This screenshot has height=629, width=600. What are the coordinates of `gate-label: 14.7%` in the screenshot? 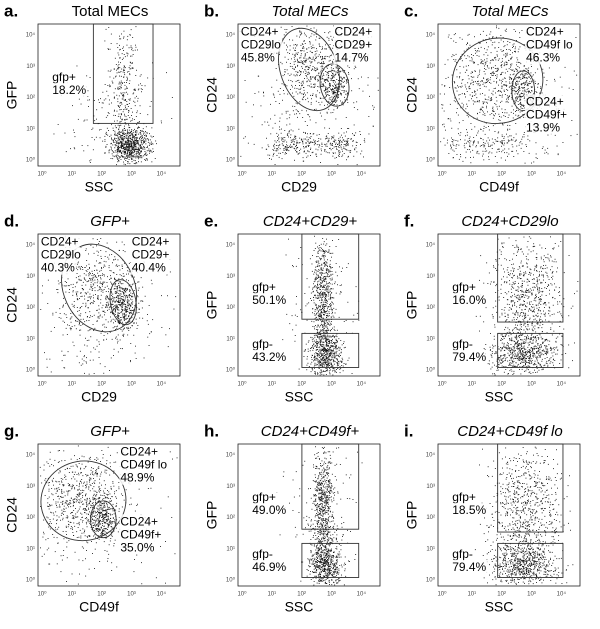 It's located at (352, 58).